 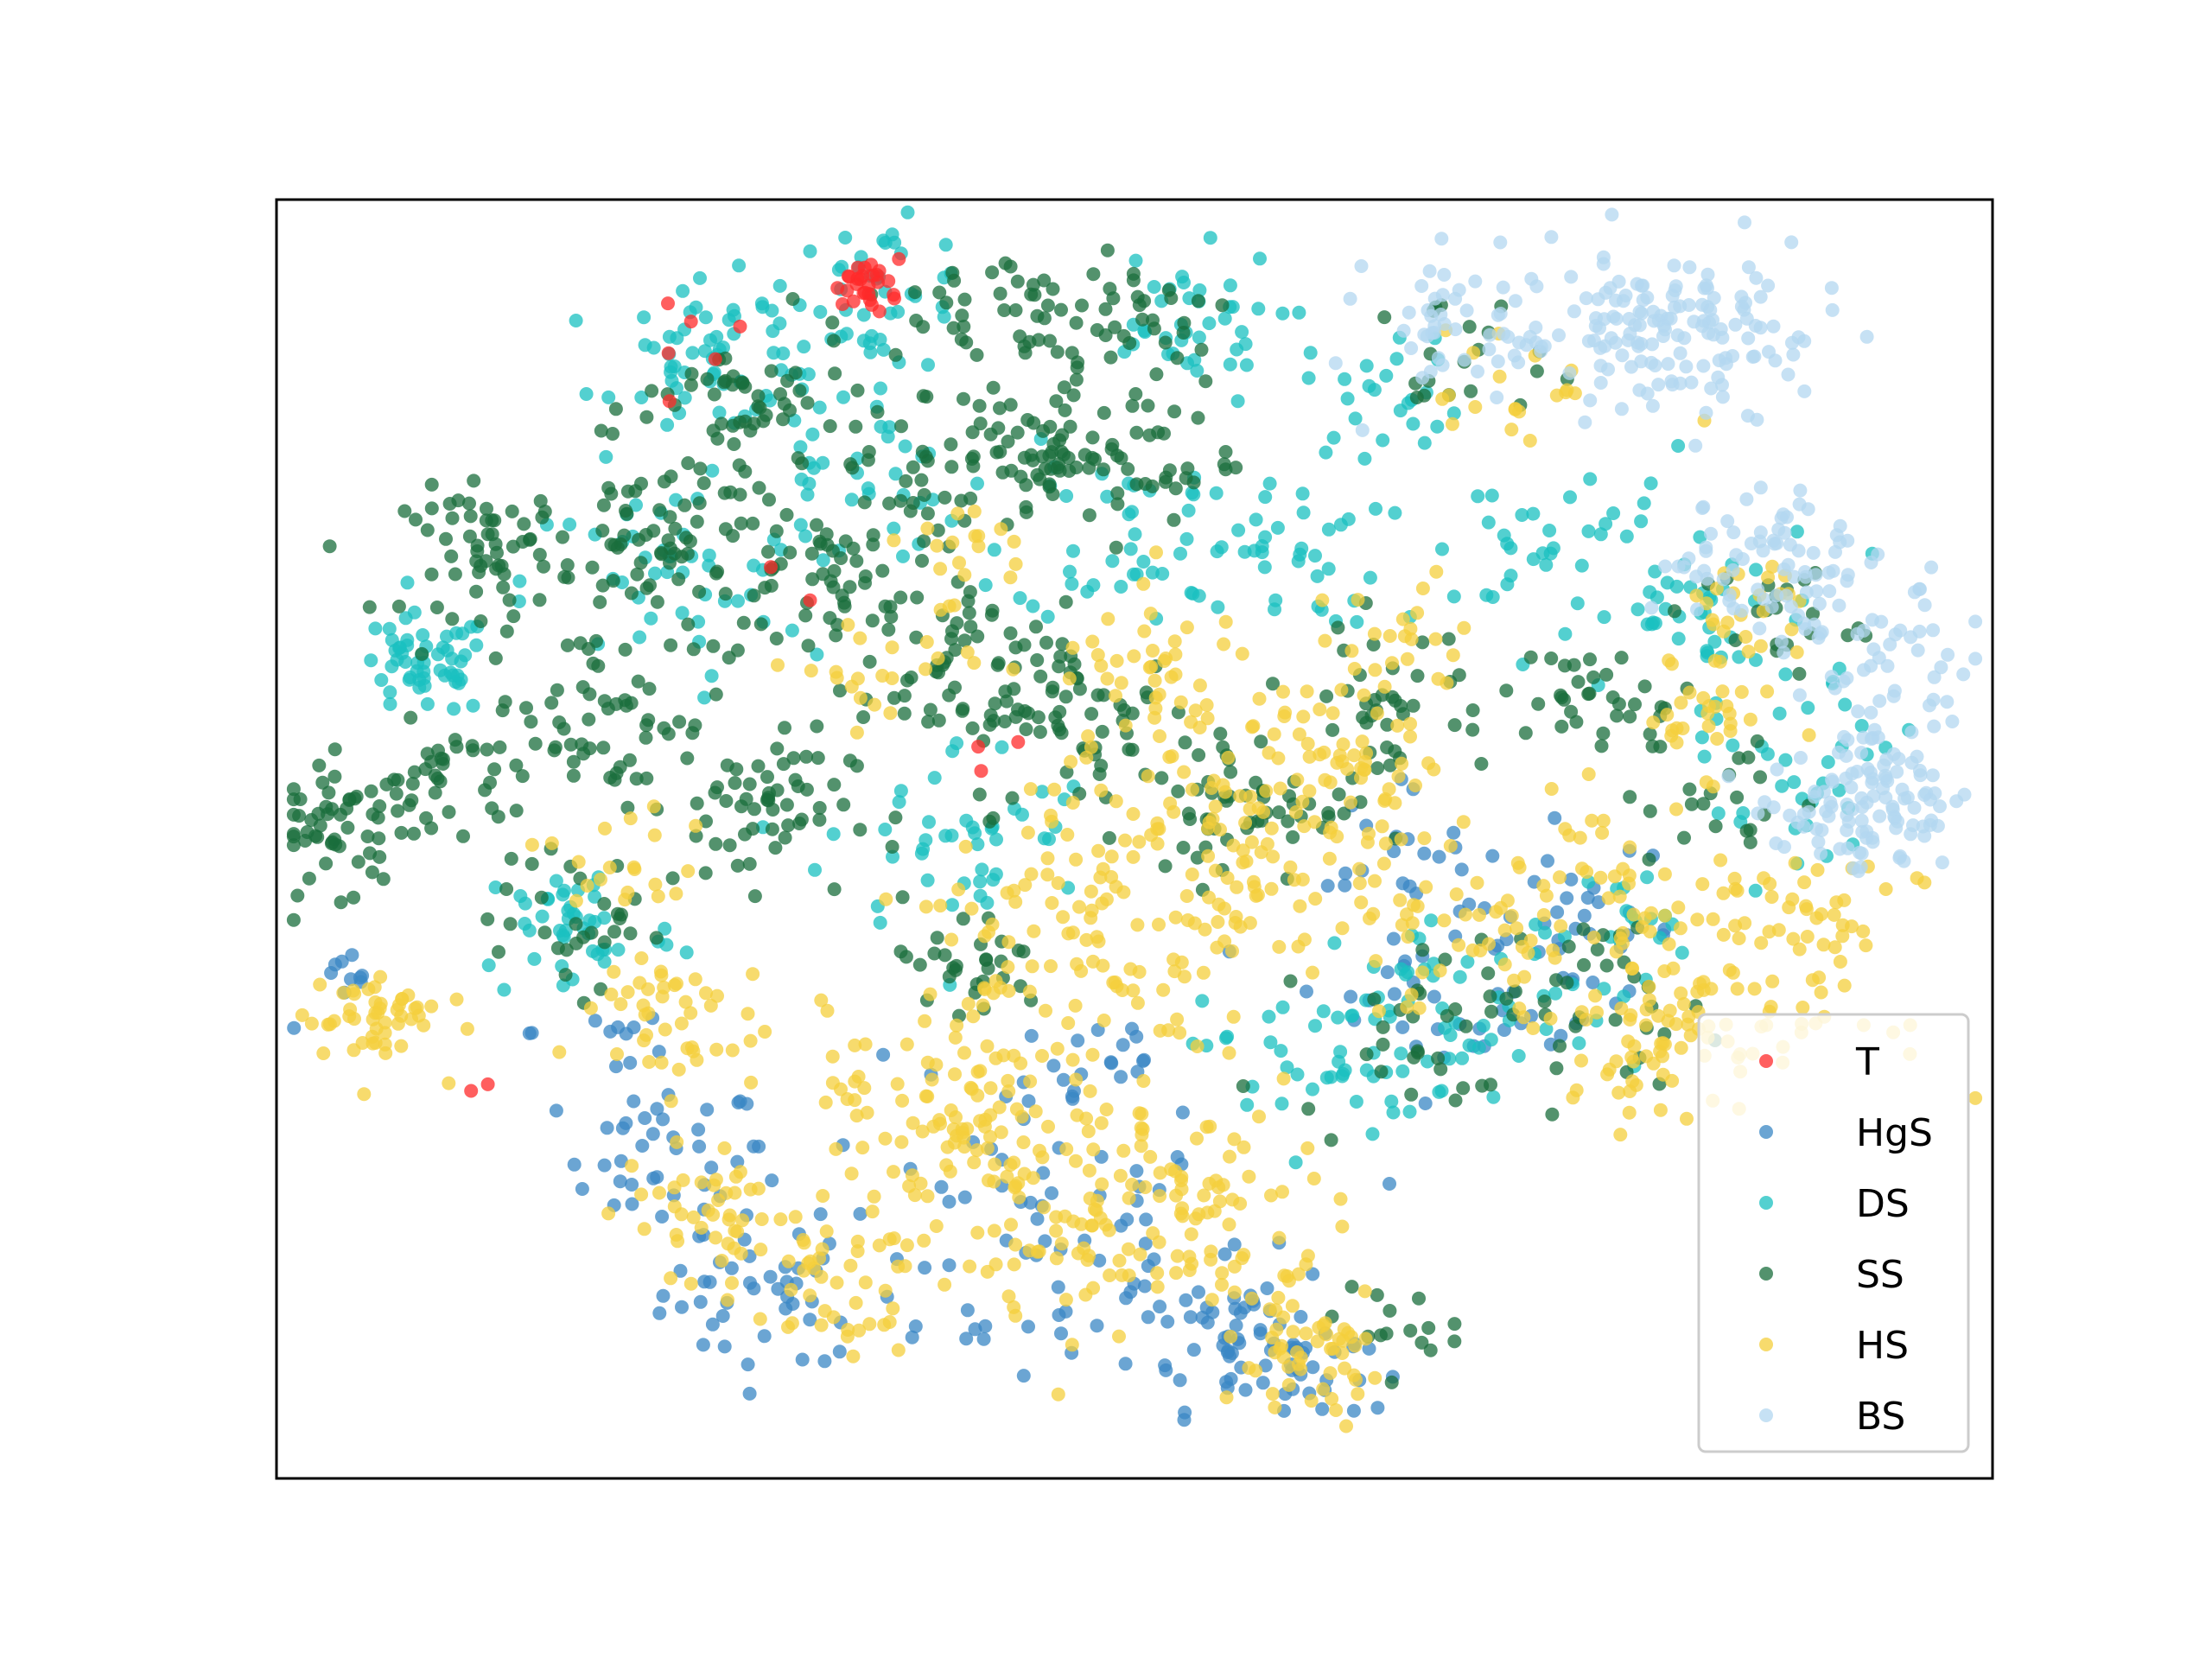 I want to click on point-t, so click(x=740, y=326).